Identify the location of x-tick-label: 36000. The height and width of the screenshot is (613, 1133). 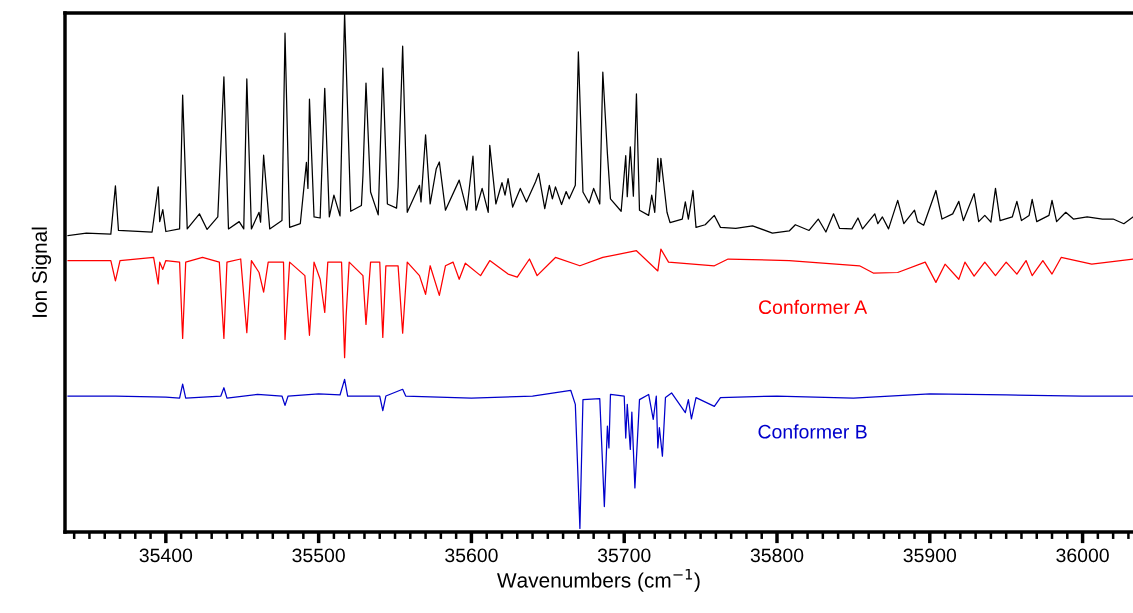
(1082, 555).